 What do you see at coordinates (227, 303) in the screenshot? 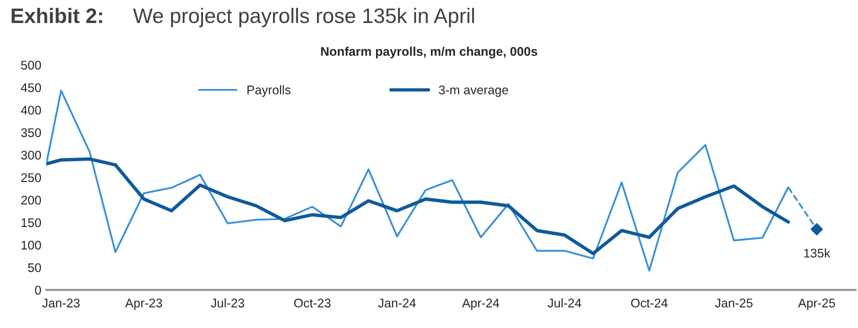
I see `x-tick-label: Jul-23` at bounding box center [227, 303].